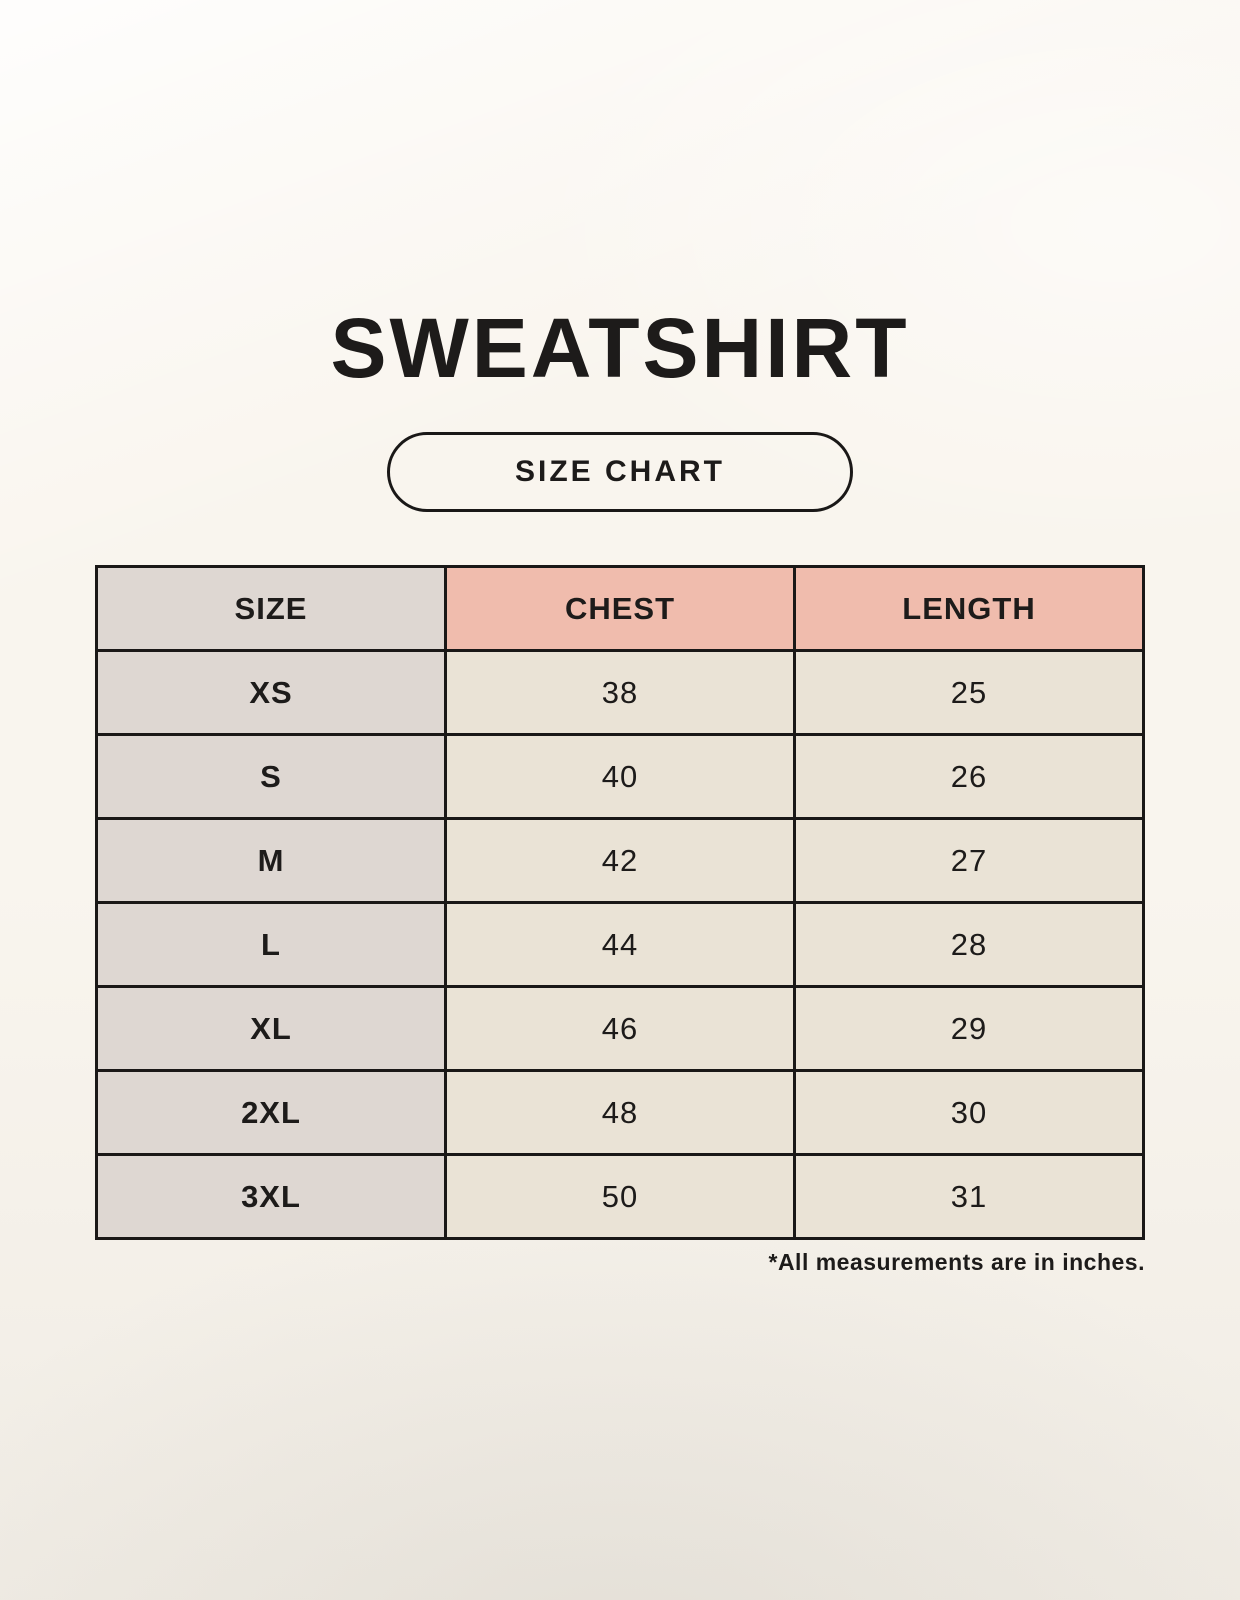 Image resolution: width=1240 pixels, height=1600 pixels. I want to click on length-cell: 28, so click(969, 944).